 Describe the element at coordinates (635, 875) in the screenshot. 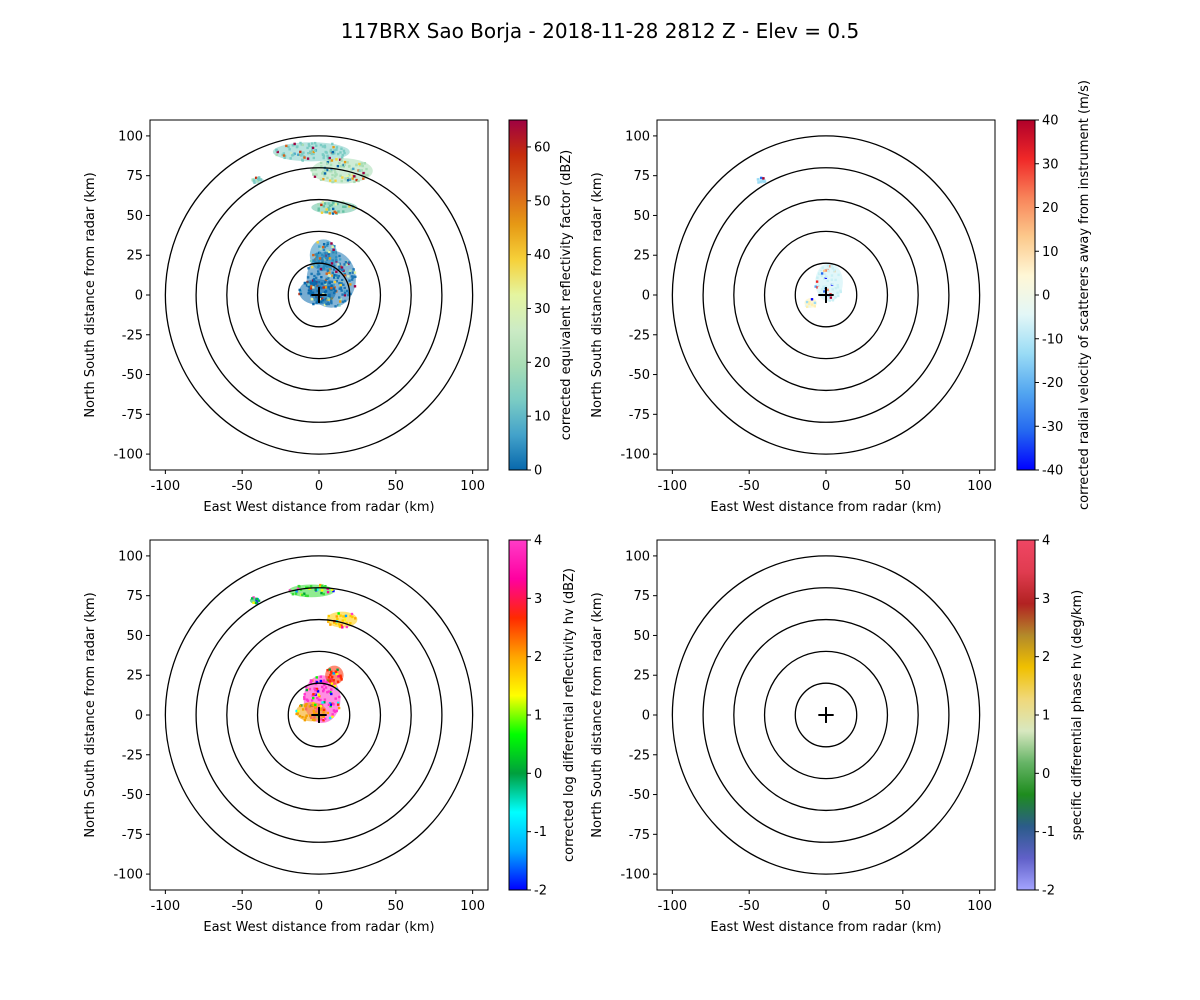

I see `y-tick-label: -100` at that location.